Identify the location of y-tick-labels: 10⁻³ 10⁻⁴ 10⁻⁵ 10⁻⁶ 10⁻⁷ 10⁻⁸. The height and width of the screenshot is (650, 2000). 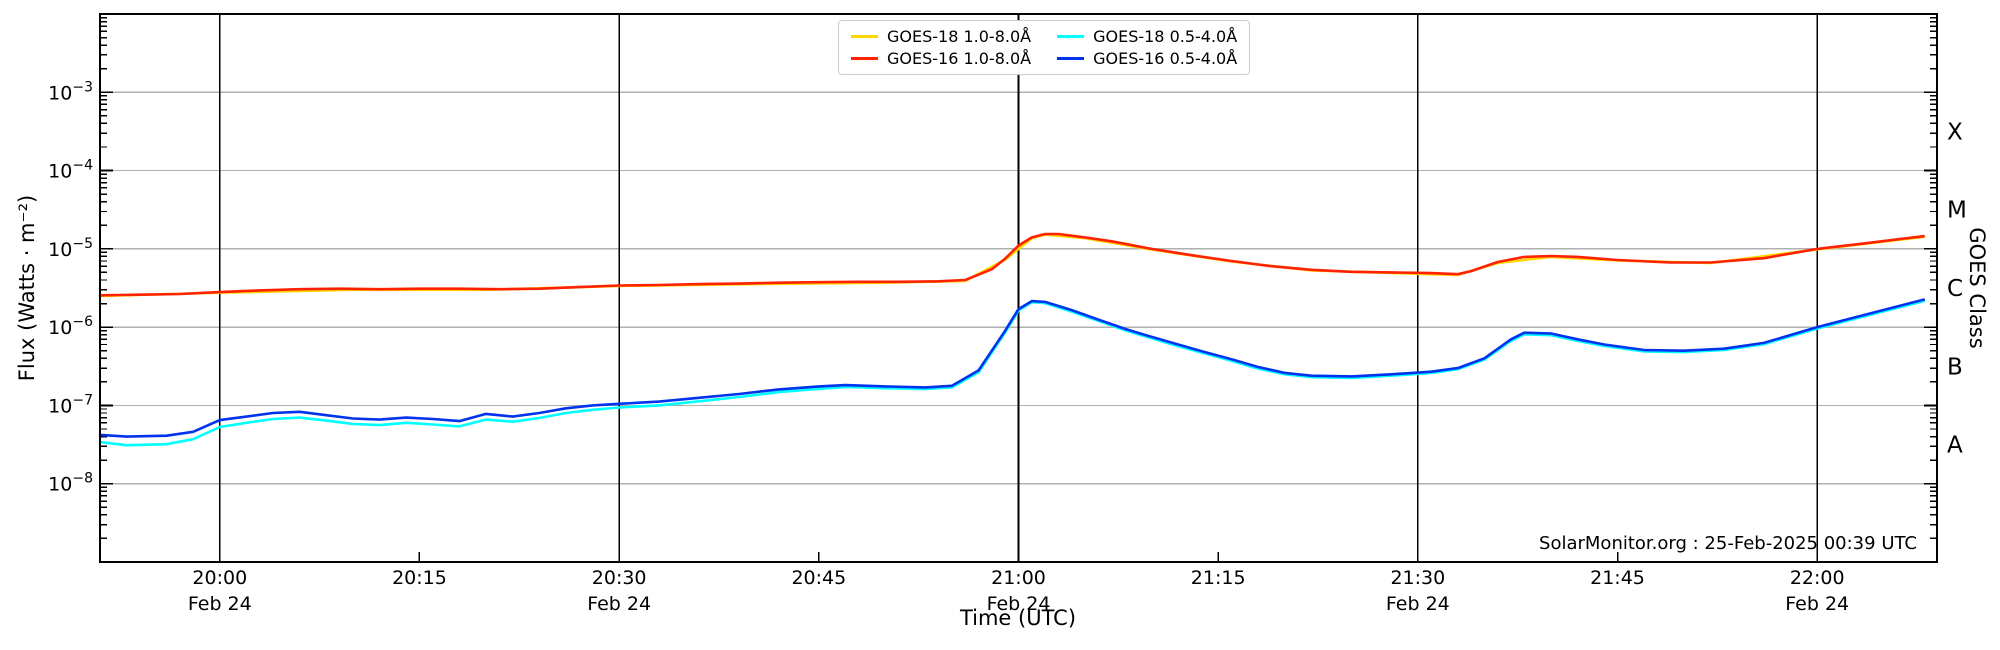
(70, 287).